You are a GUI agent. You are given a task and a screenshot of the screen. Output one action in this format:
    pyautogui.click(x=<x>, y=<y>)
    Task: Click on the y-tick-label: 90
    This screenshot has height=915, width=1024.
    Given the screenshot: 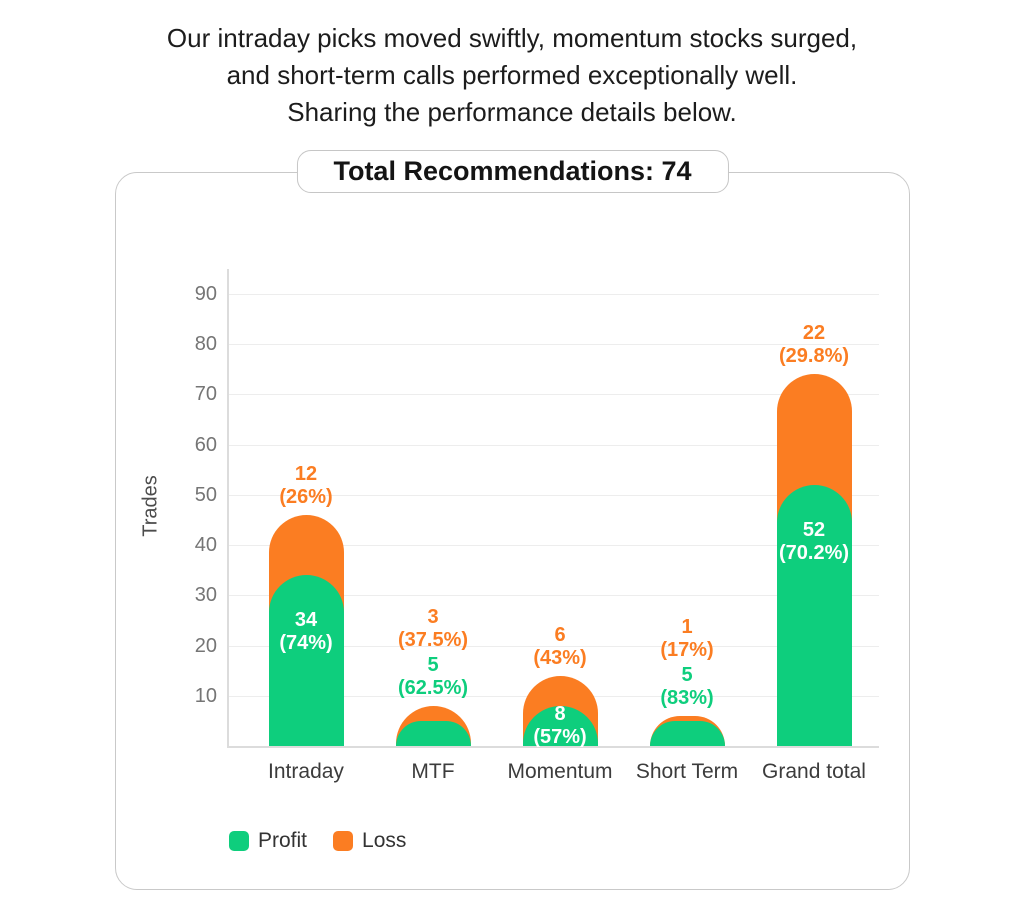 What is the action you would take?
    pyautogui.click(x=205, y=294)
    